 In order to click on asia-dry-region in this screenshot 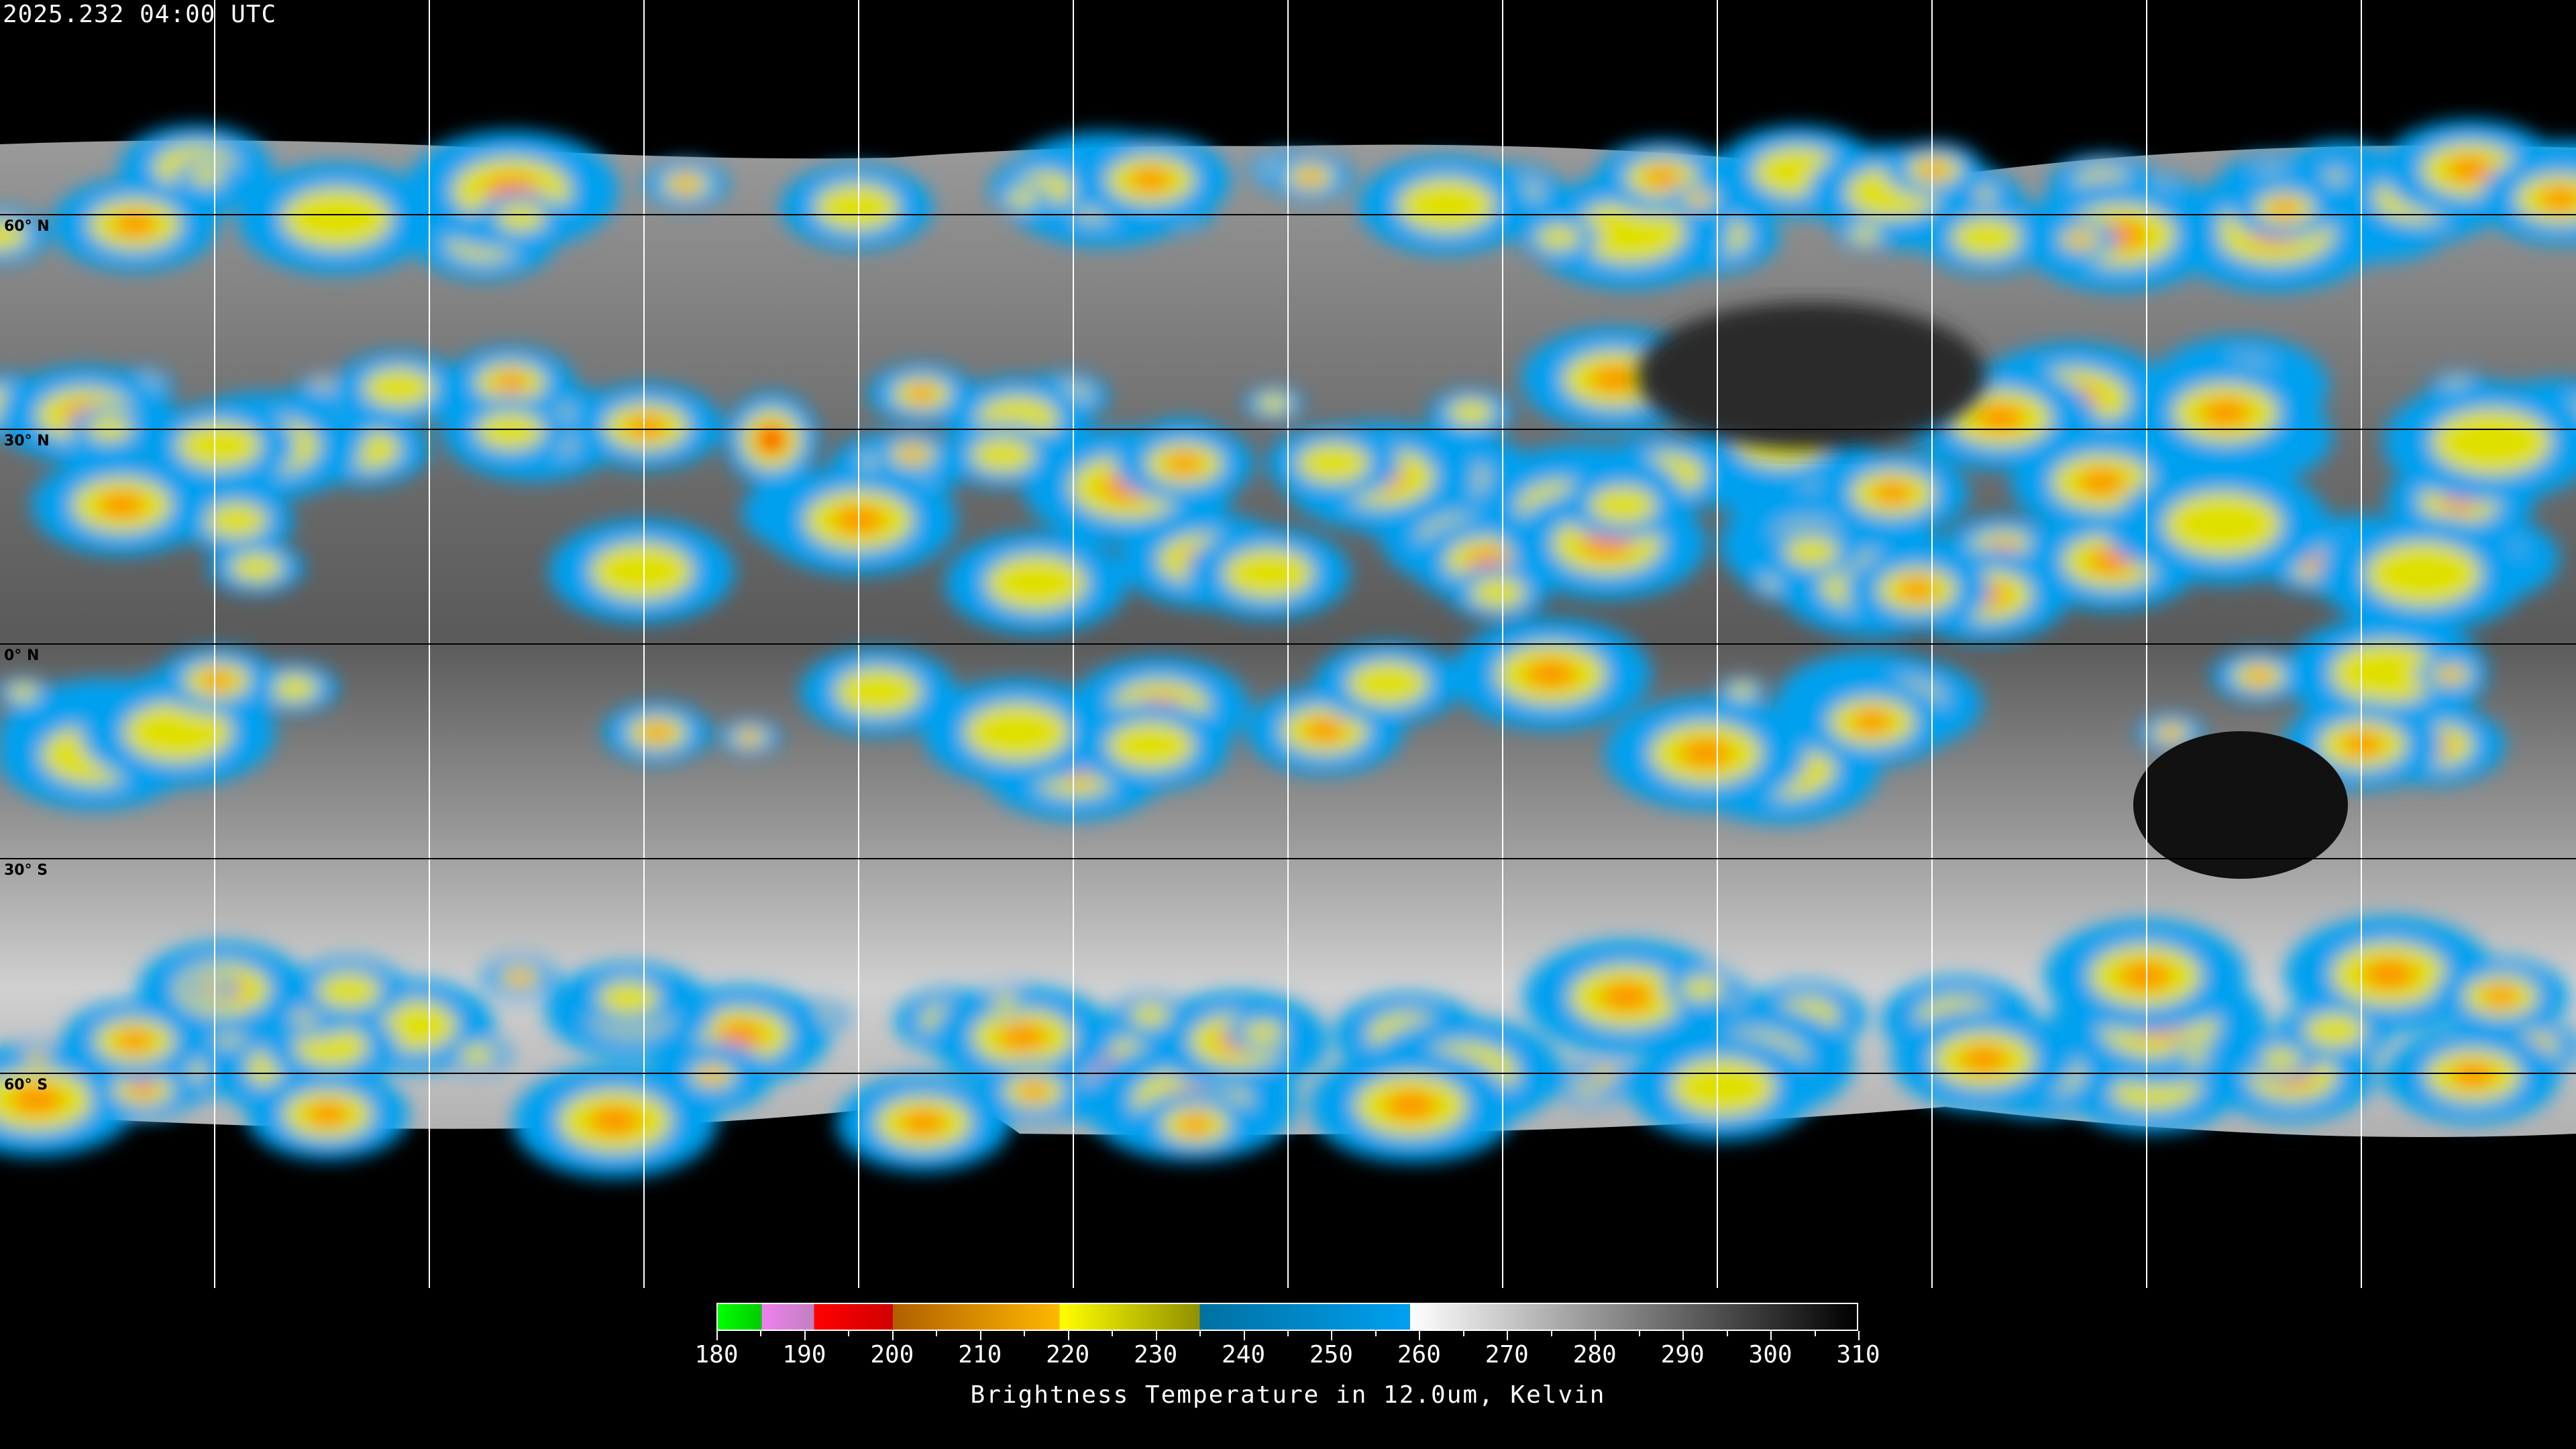, I will do `click(1811, 375)`.